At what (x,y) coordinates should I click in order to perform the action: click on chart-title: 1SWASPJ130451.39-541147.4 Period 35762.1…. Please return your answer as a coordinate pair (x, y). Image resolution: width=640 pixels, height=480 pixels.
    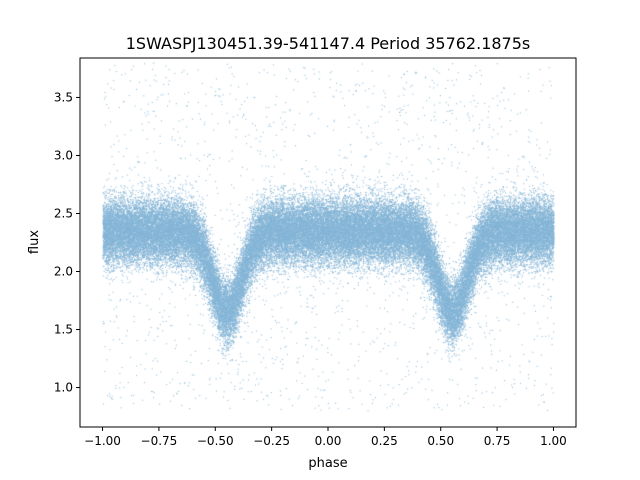
    Looking at the image, I should click on (328, 43).